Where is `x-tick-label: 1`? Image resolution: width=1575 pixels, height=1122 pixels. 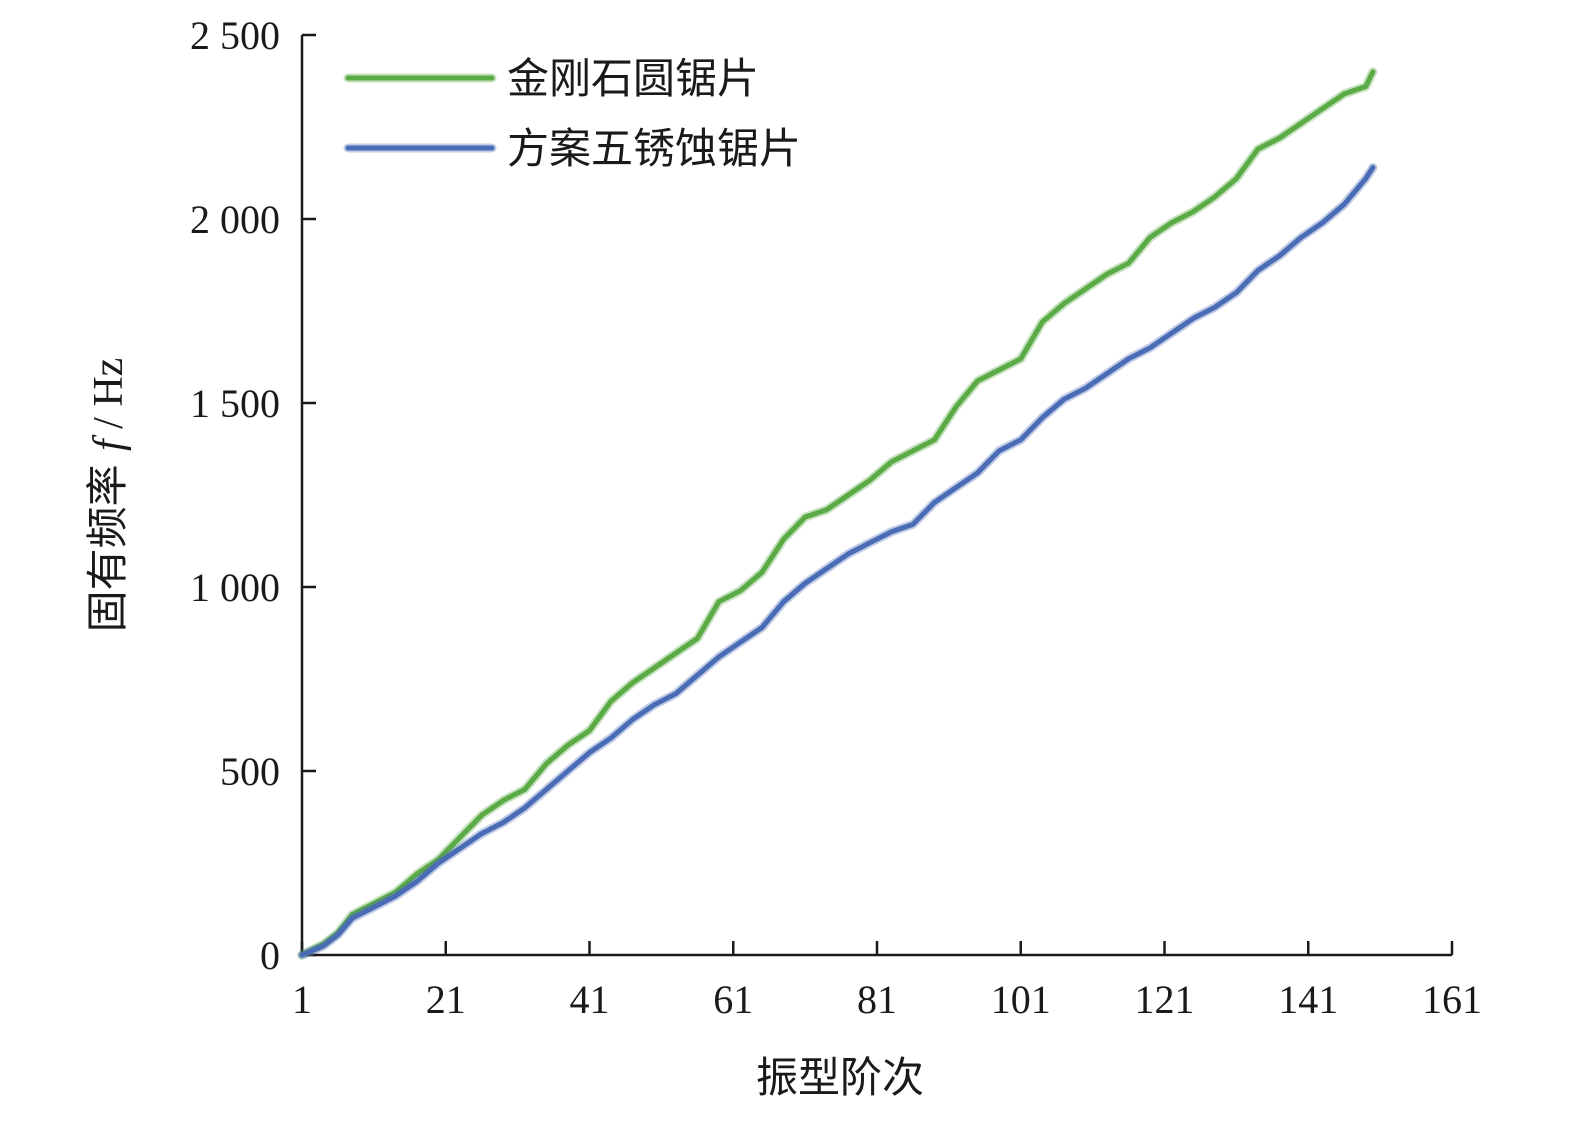
x-tick-label: 1 is located at coordinates (302, 999).